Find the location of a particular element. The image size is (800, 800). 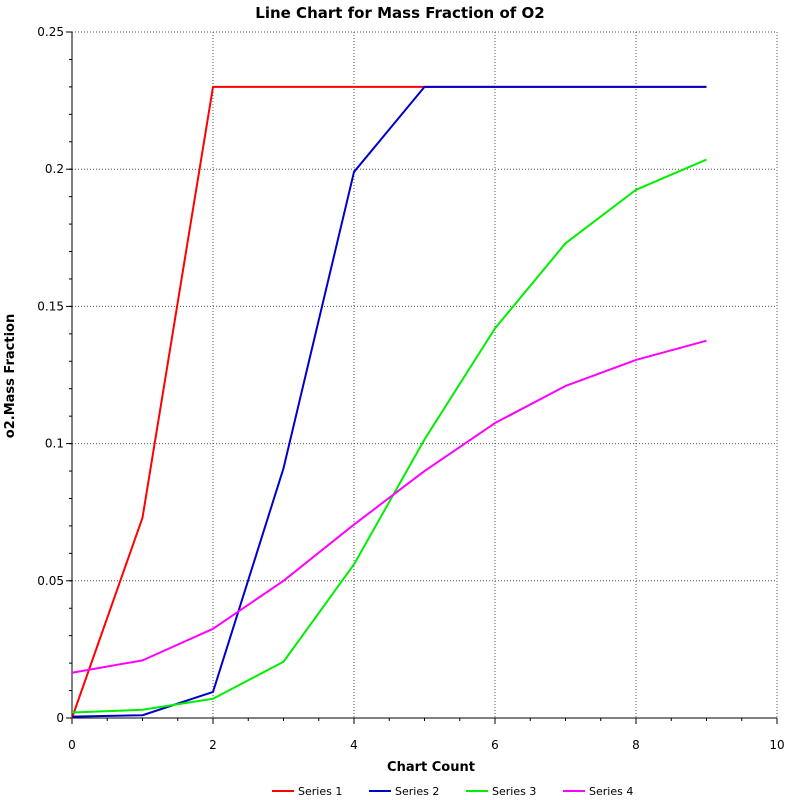

legend-label: Series 2 is located at coordinates (417, 791).